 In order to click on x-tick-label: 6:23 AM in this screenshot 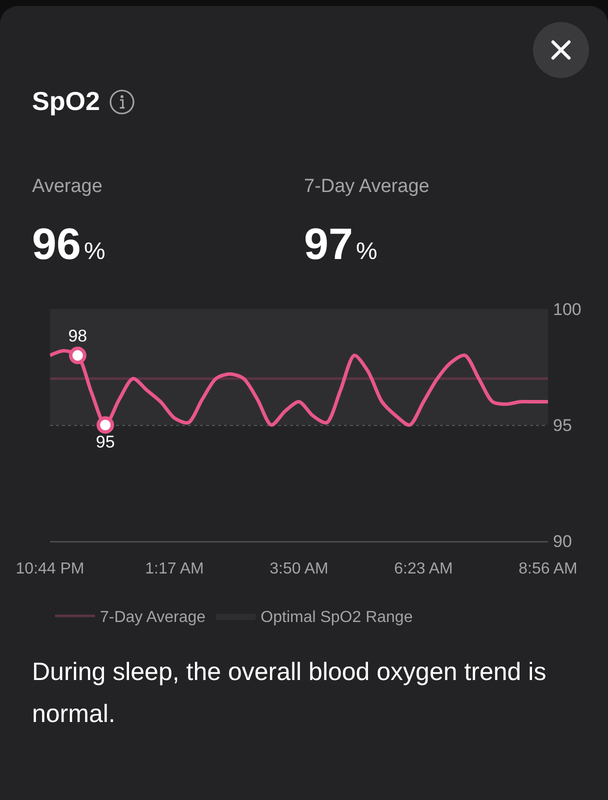, I will do `click(423, 569)`.